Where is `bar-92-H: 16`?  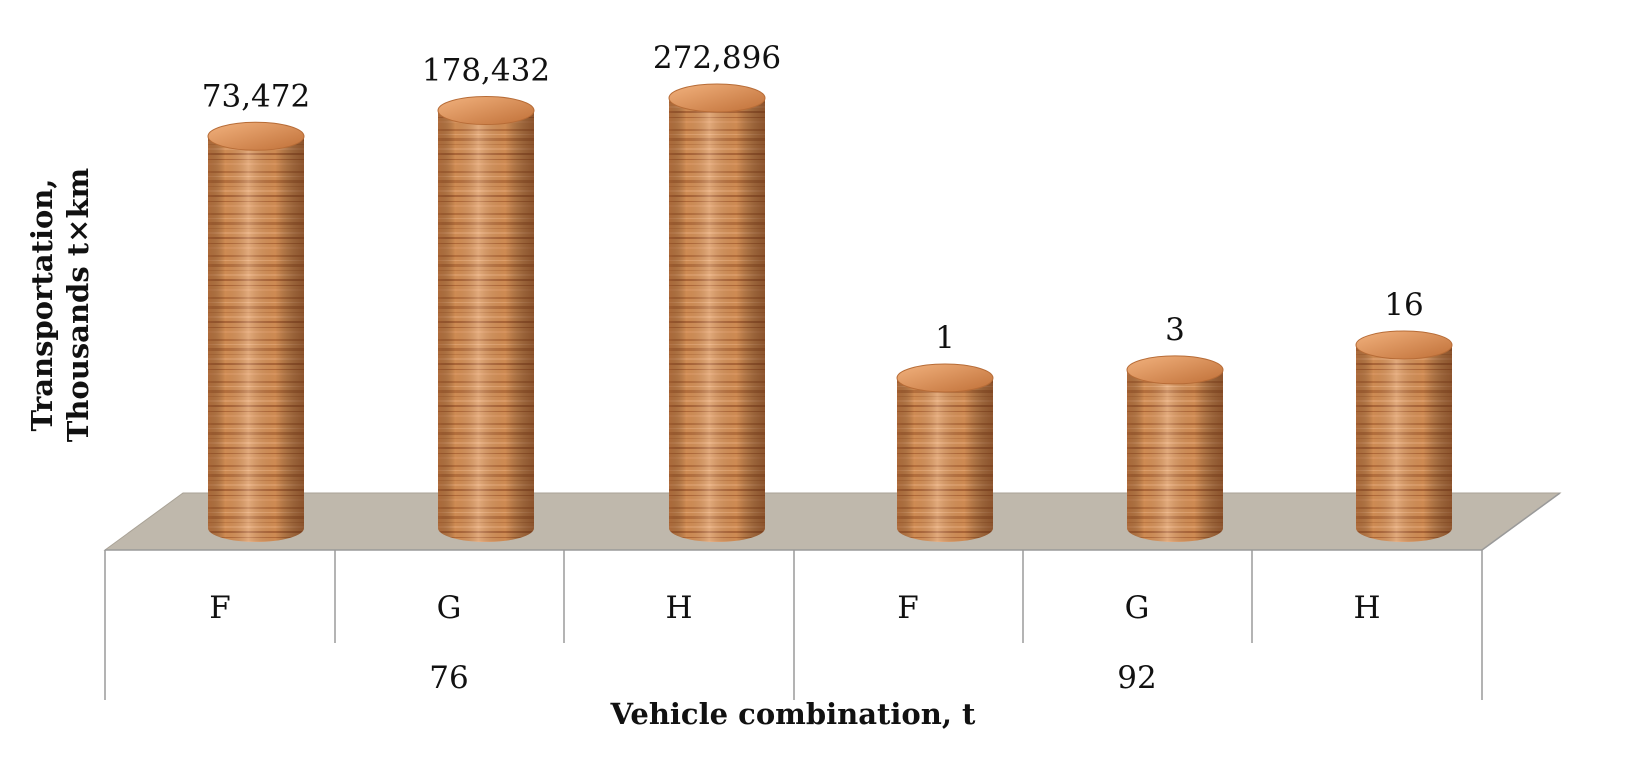
bar-92-H: 16 is located at coordinates (1404, 414).